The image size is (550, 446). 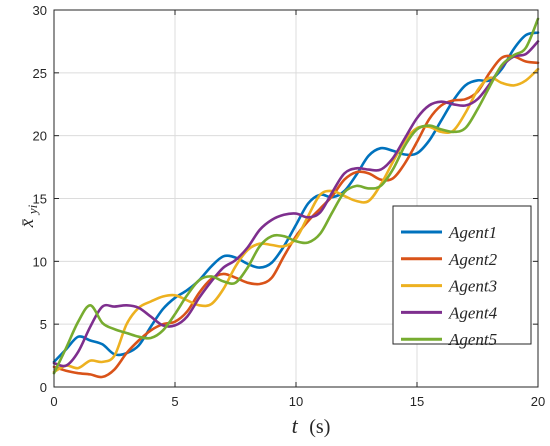 I want to click on x-tick-label: 15, so click(x=417, y=401).